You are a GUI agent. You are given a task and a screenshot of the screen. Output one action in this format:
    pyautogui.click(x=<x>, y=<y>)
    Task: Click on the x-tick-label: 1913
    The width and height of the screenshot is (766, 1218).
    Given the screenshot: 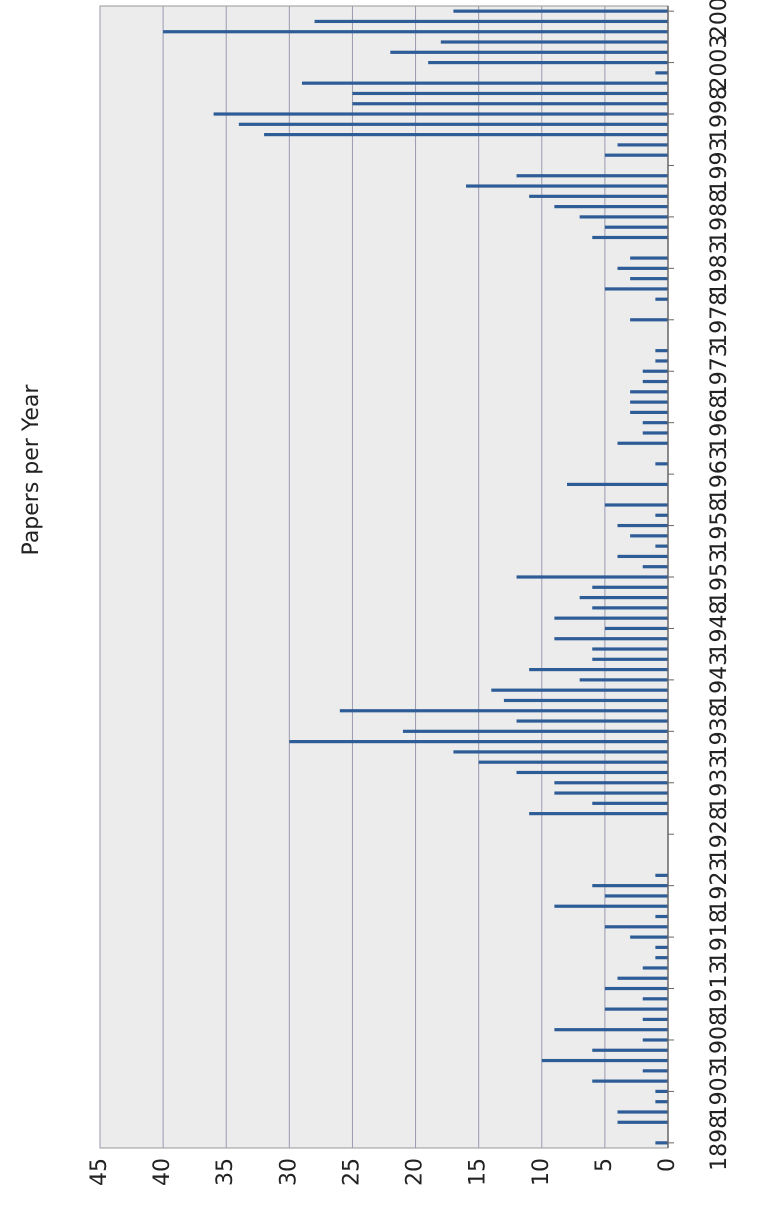 What is the action you would take?
    pyautogui.click(x=719, y=989)
    